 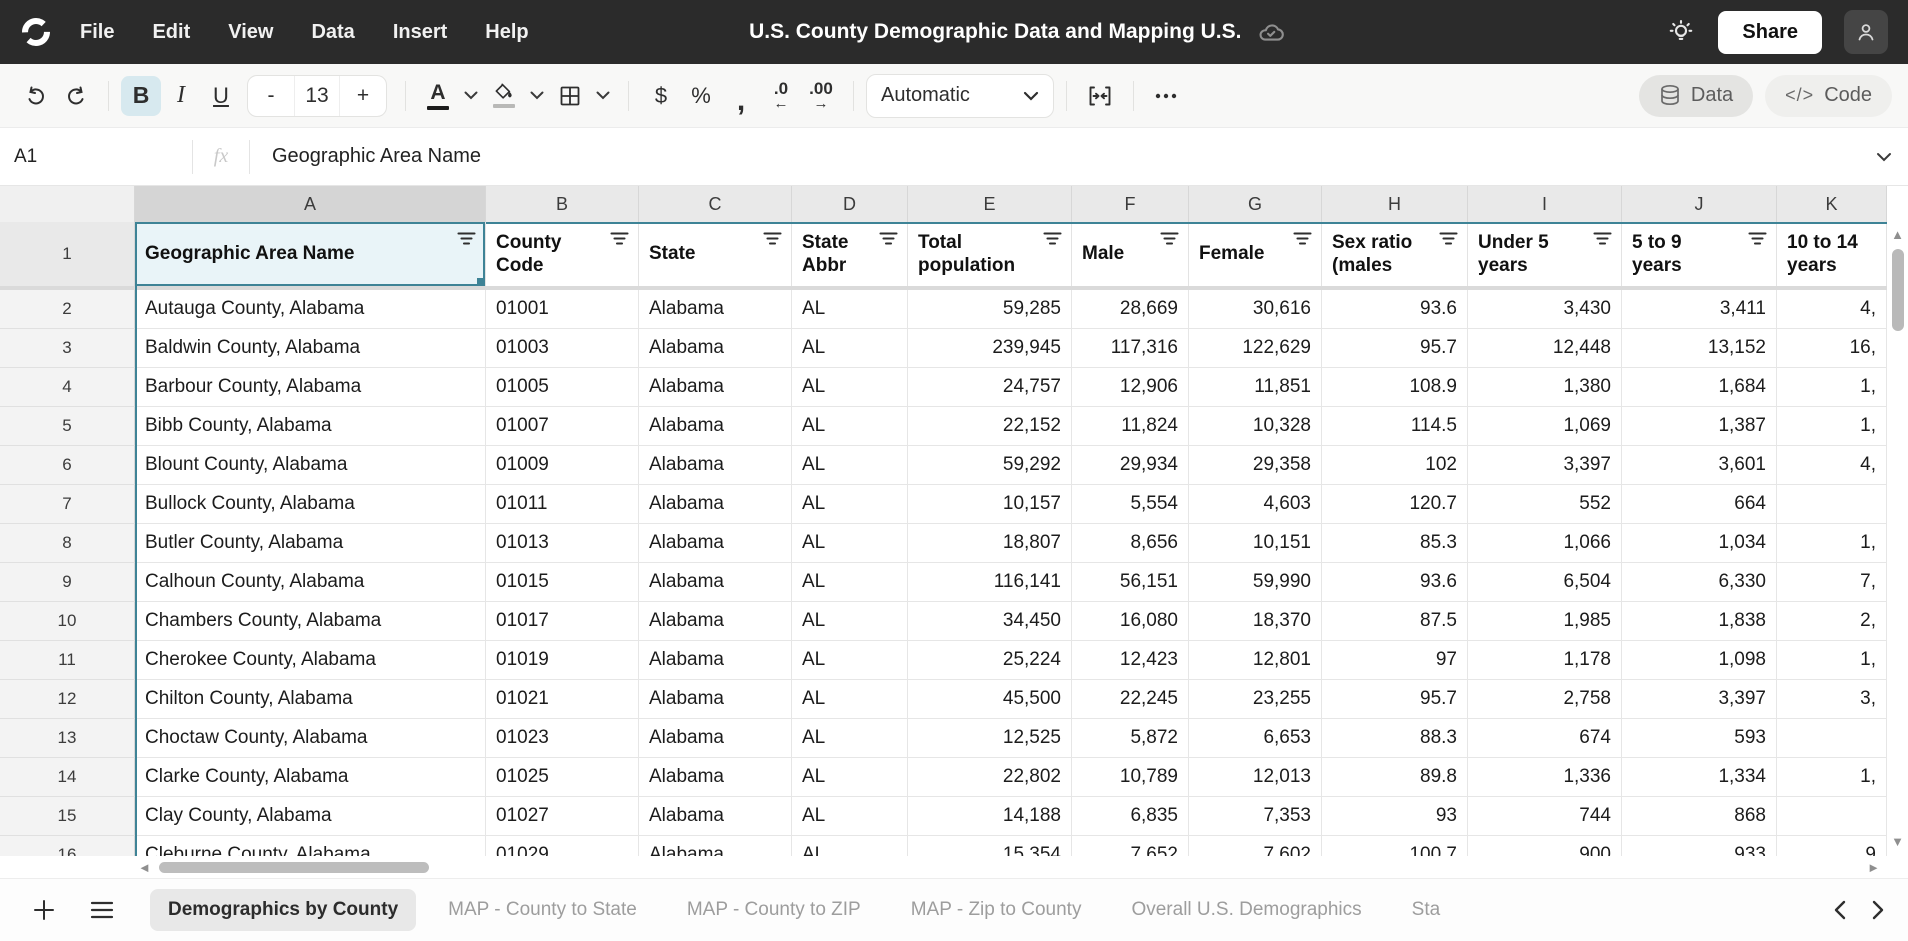 What do you see at coordinates (562, 426) in the screenshot?
I see `cell-B5: 01007` at bounding box center [562, 426].